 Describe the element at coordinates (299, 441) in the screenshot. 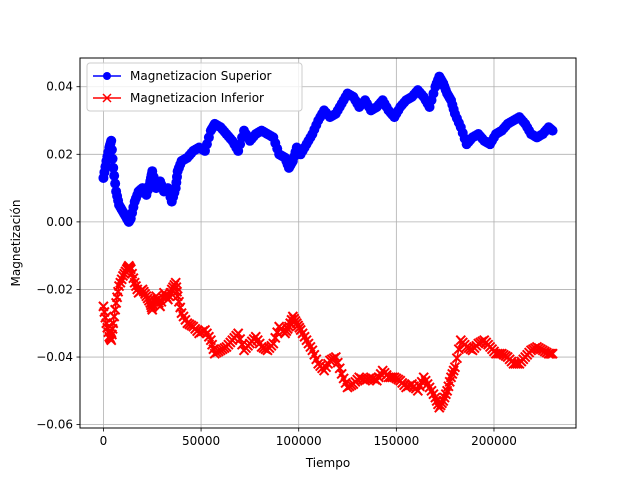

I see `x-tick-label: 100000` at that location.